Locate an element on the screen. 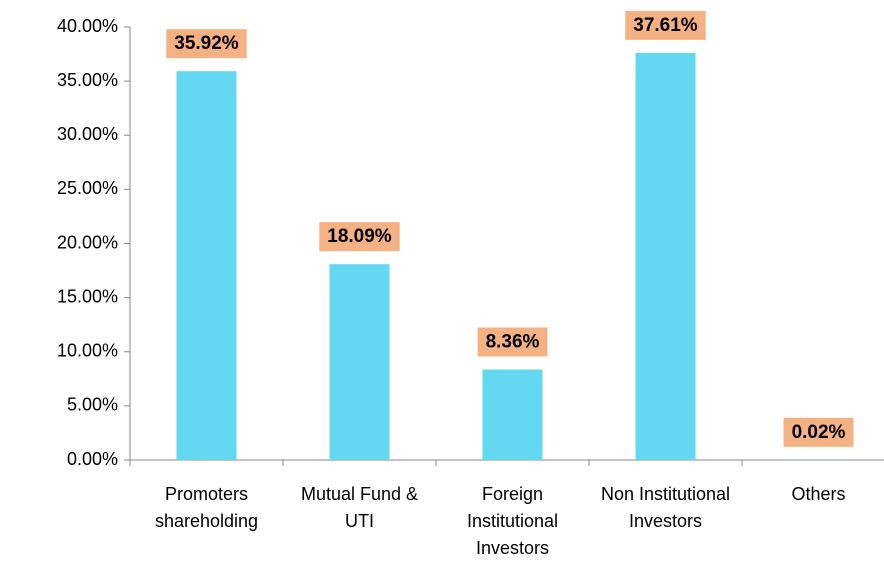 This screenshot has width=884, height=569. x-tick-line: Institutional is located at coordinates (512, 521).